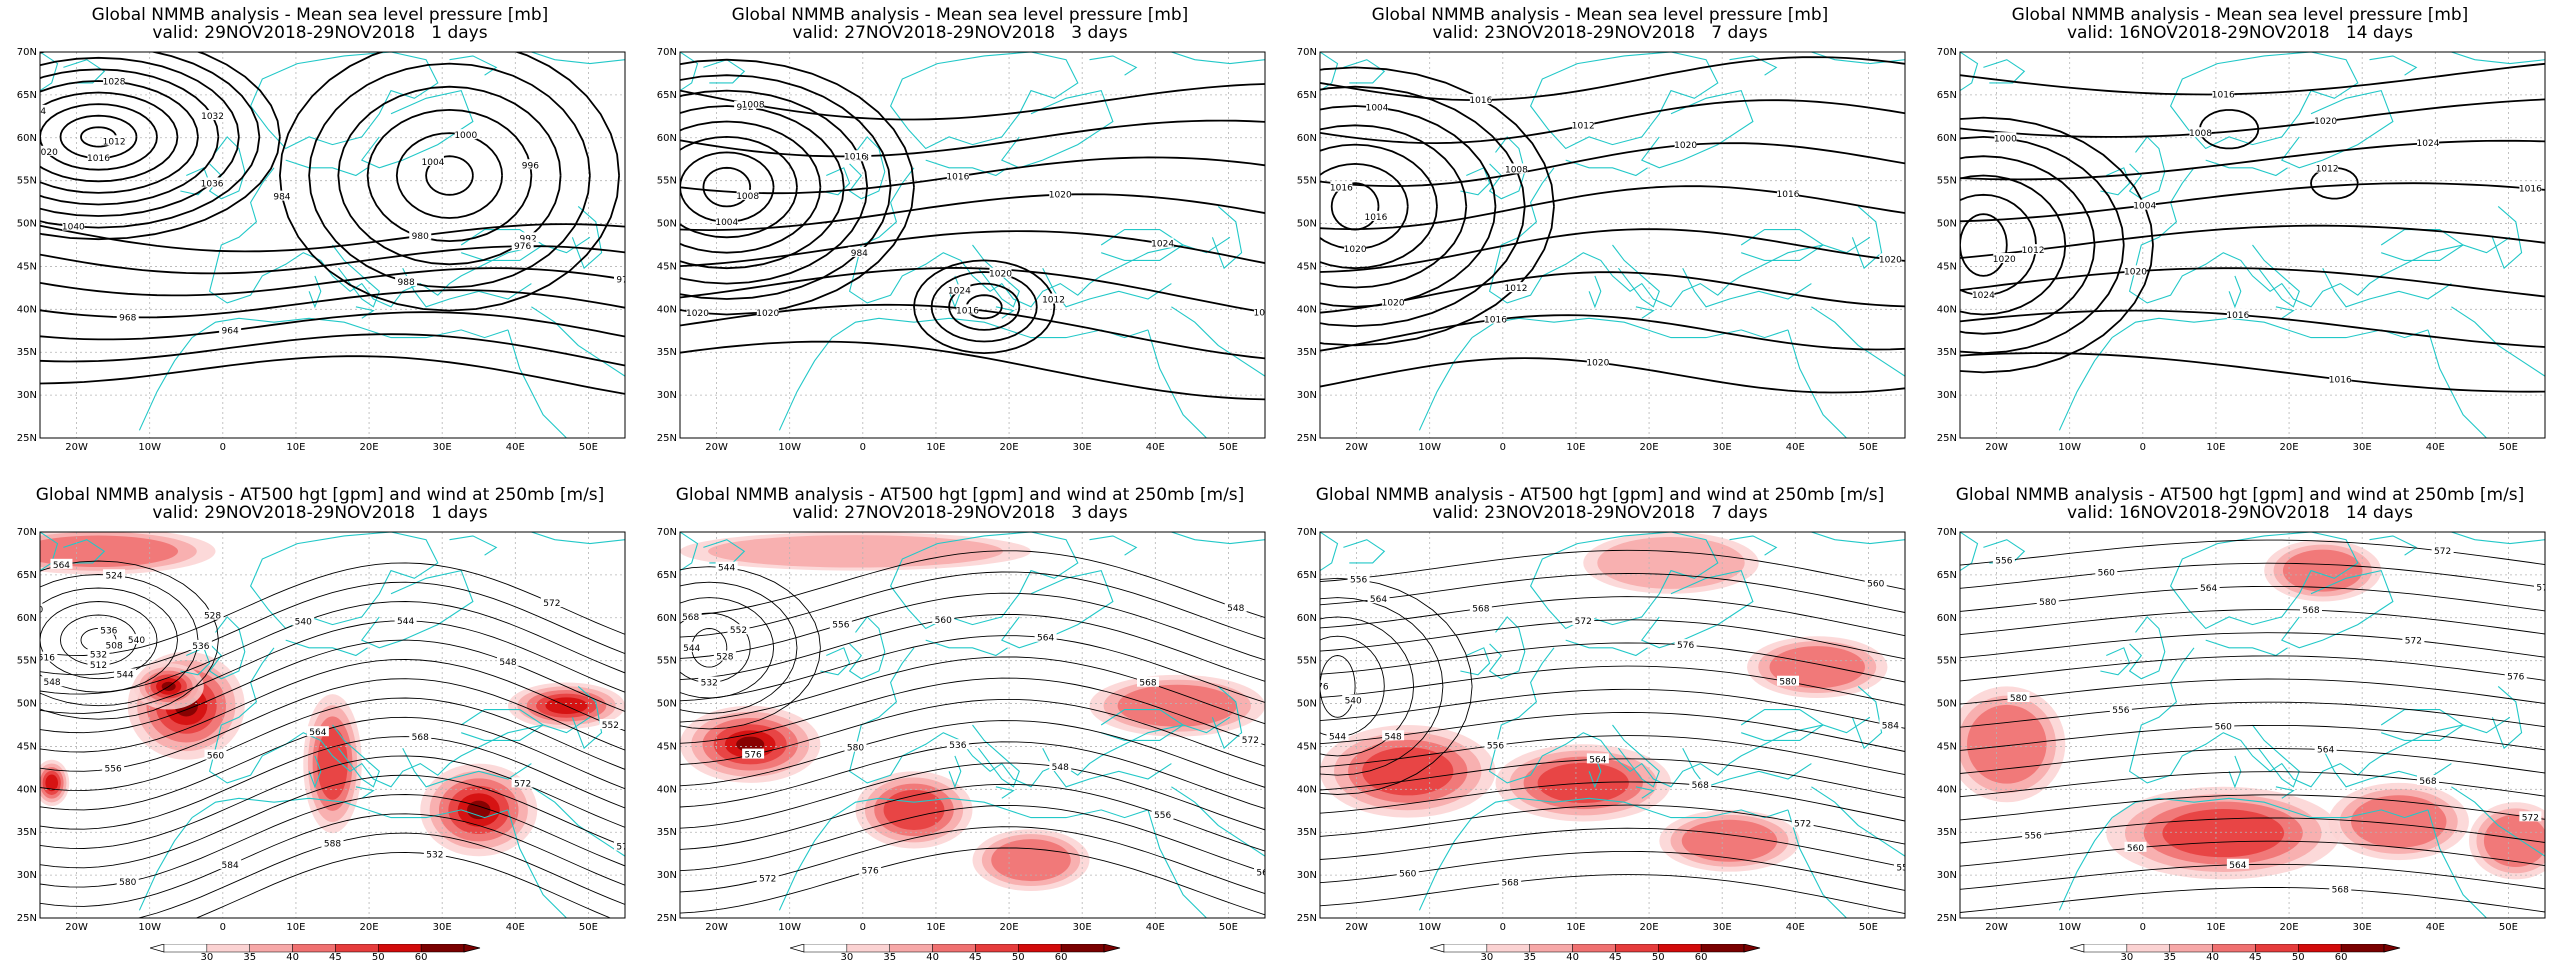 The height and width of the screenshot is (960, 2560). I want to click on lon-tick-label: 10W, so click(1429, 447).